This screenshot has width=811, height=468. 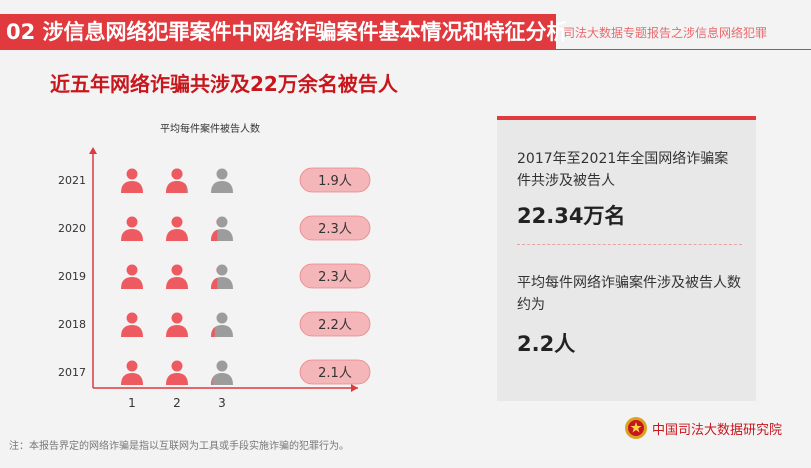 What do you see at coordinates (72, 372) in the screenshot?
I see `y-tick-label: 2017` at bounding box center [72, 372].